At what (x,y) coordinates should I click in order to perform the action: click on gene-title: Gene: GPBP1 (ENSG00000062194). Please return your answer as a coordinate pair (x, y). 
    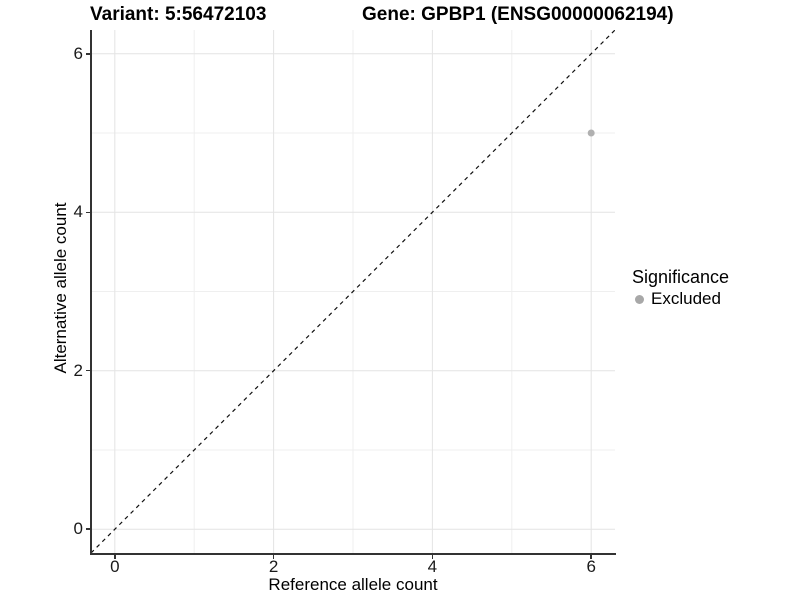
    Looking at the image, I should click on (518, 14).